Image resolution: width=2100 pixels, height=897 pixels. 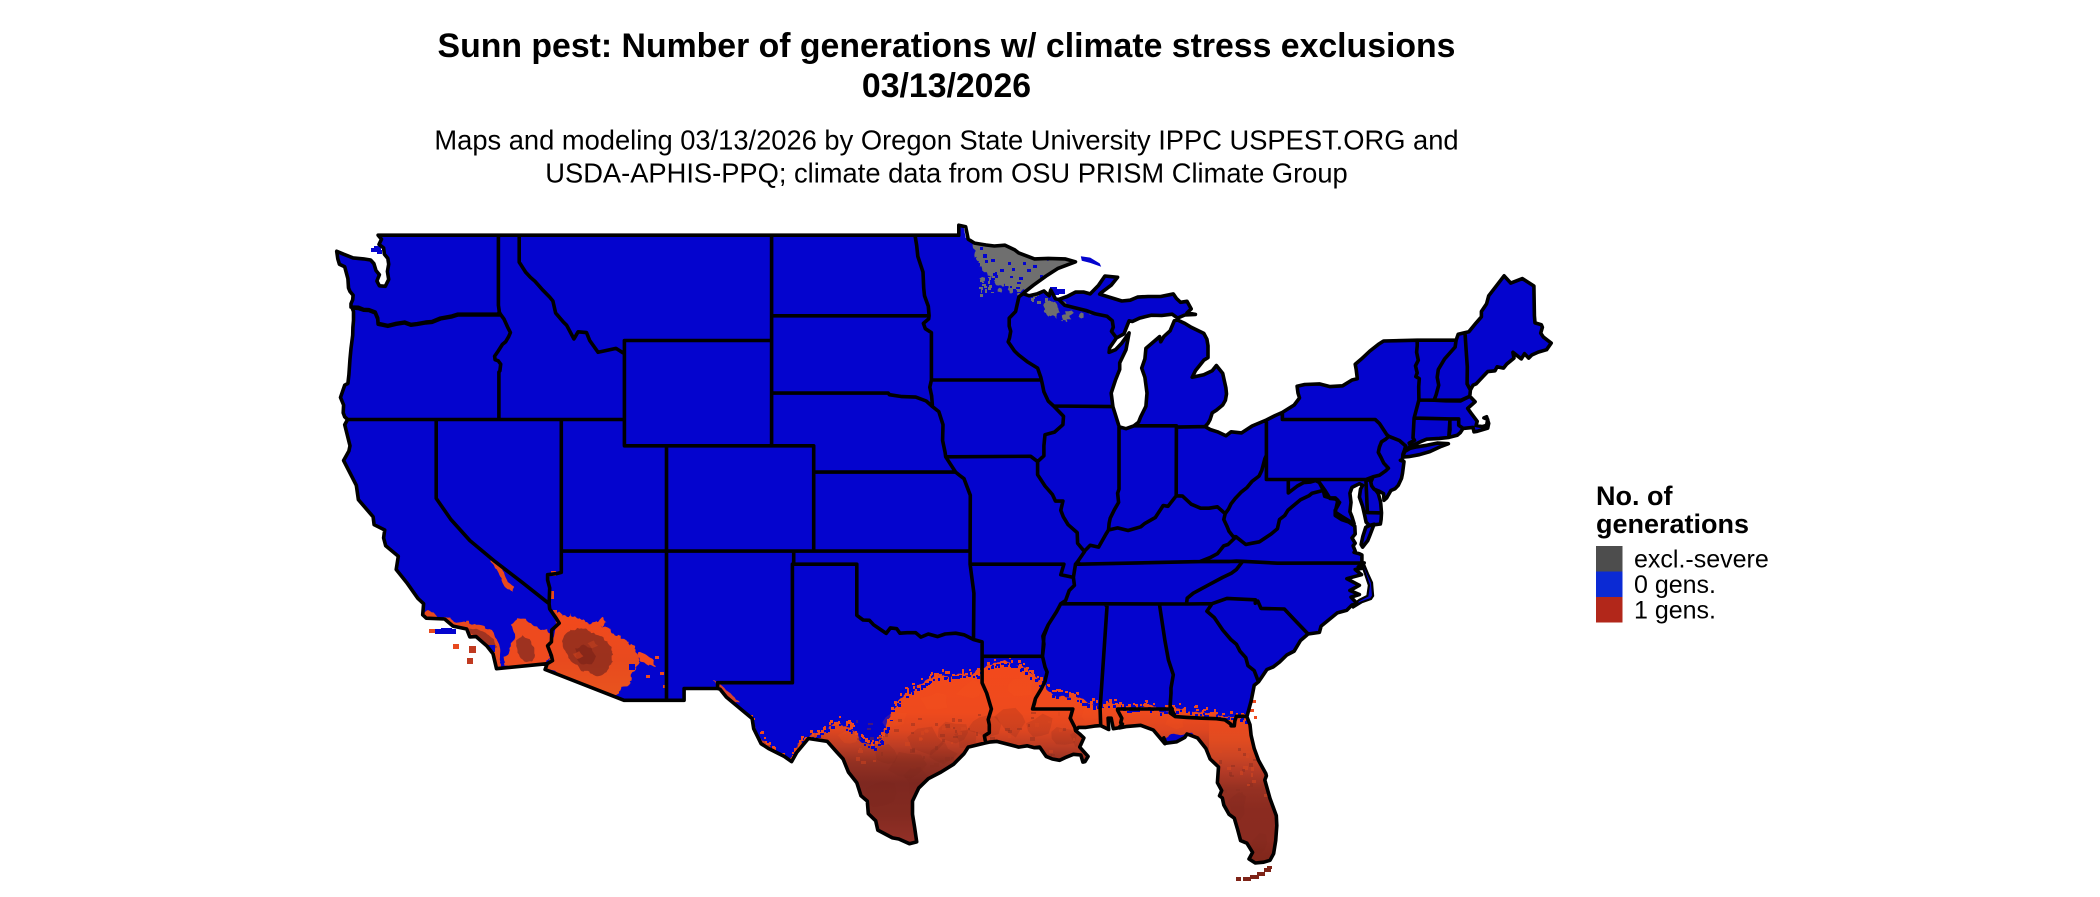 What do you see at coordinates (1675, 585) in the screenshot?
I see `svg-text: 0 gens.` at bounding box center [1675, 585].